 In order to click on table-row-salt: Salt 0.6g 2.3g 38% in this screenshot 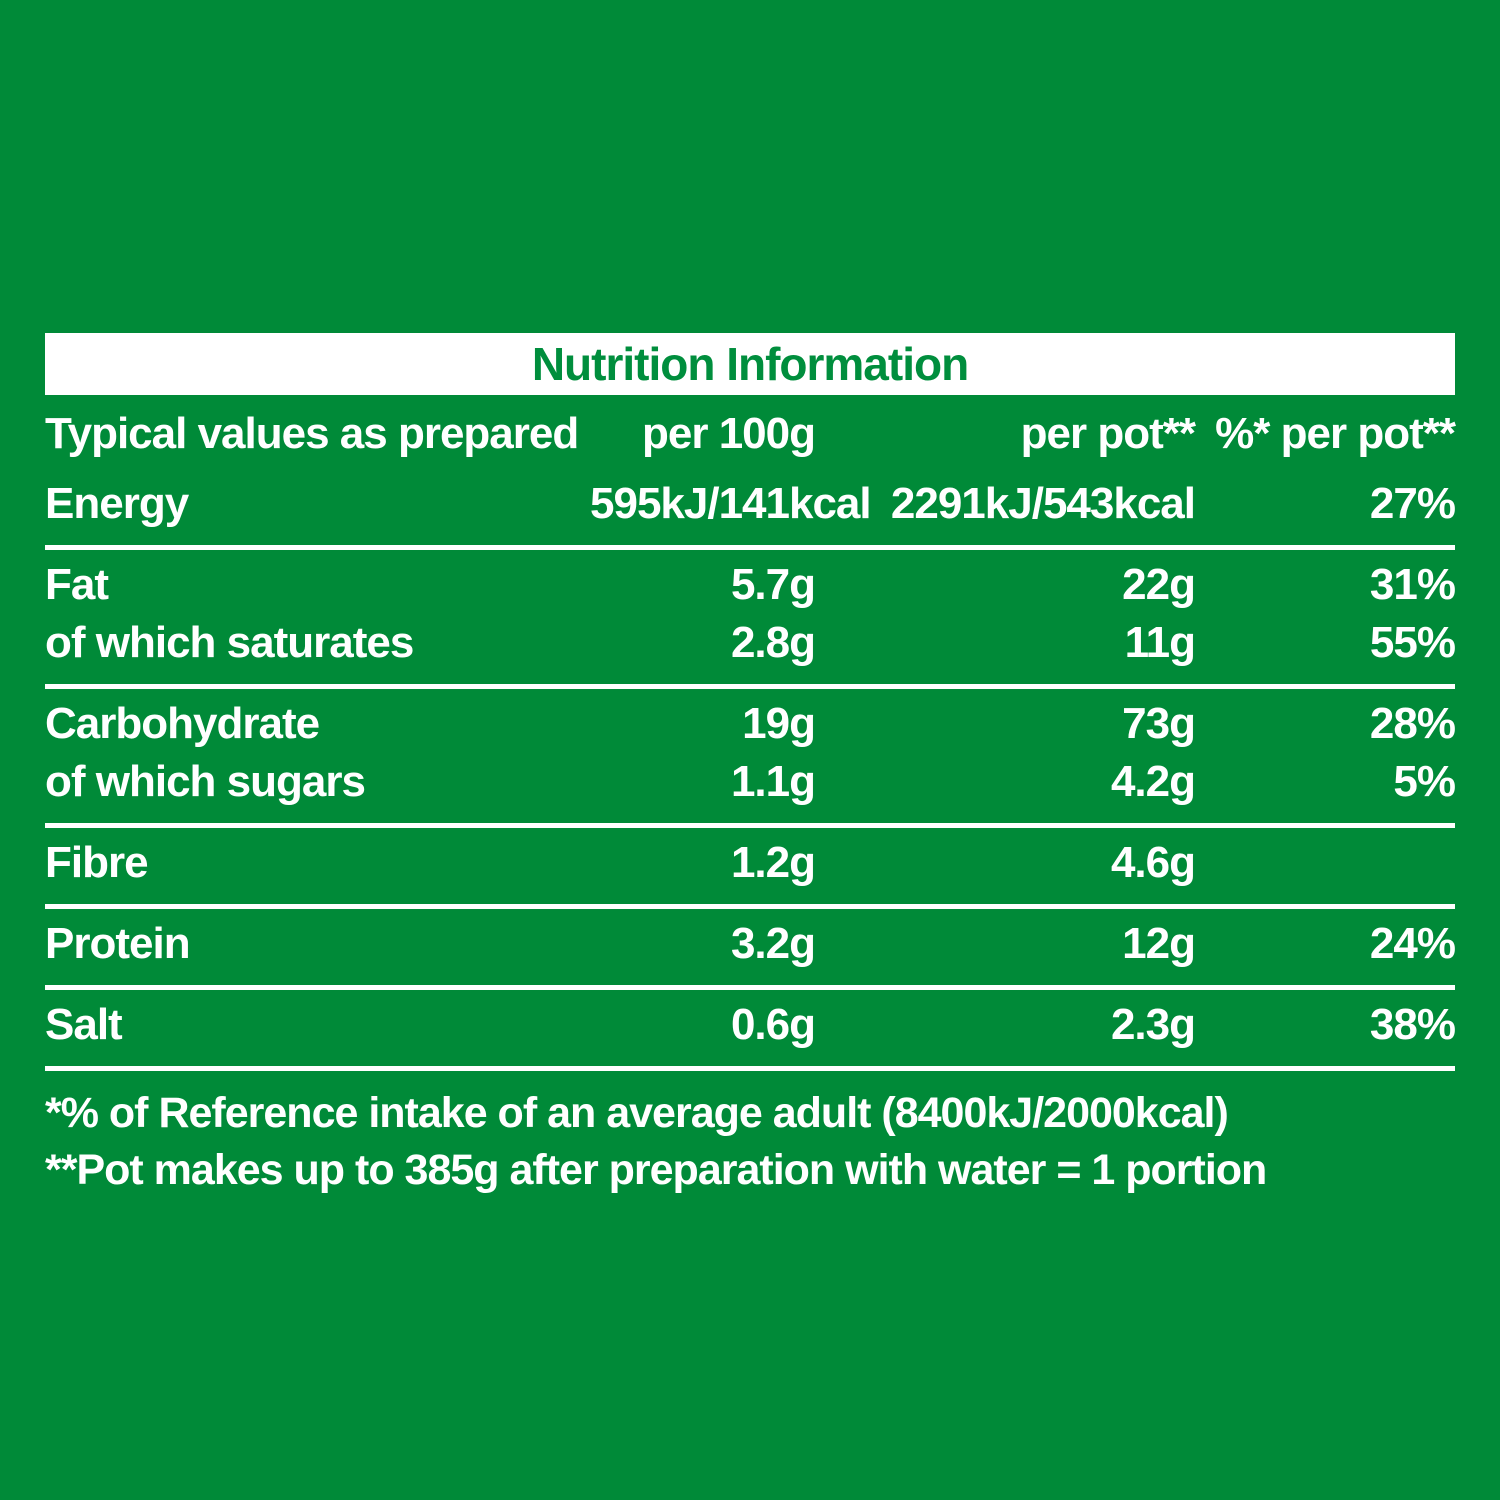, I will do `click(750, 1025)`.